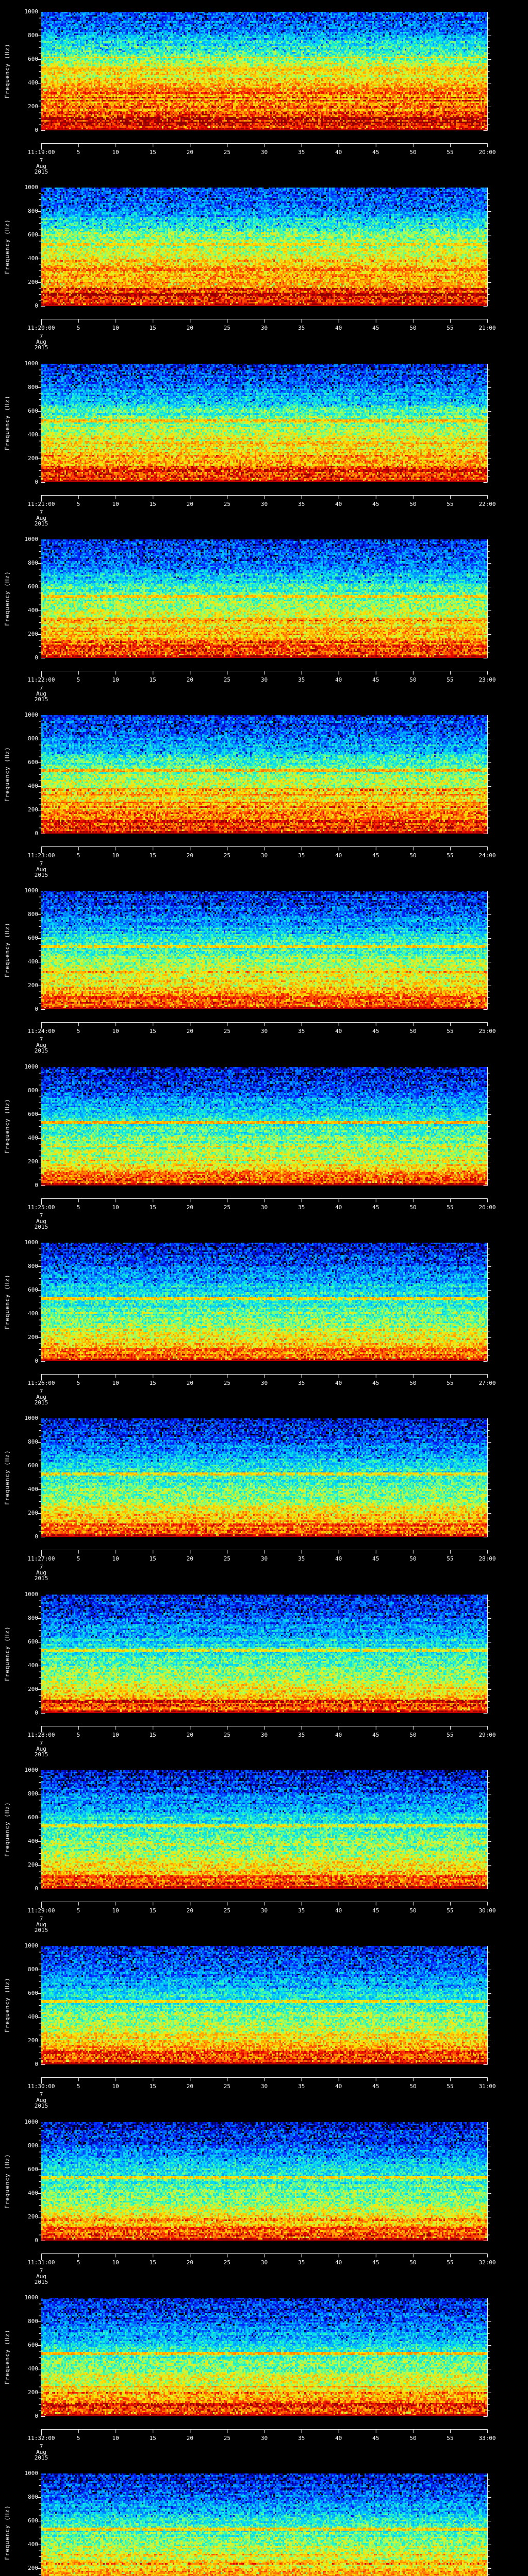  I want to click on x-end-time-label: 29:00, so click(487, 1735).